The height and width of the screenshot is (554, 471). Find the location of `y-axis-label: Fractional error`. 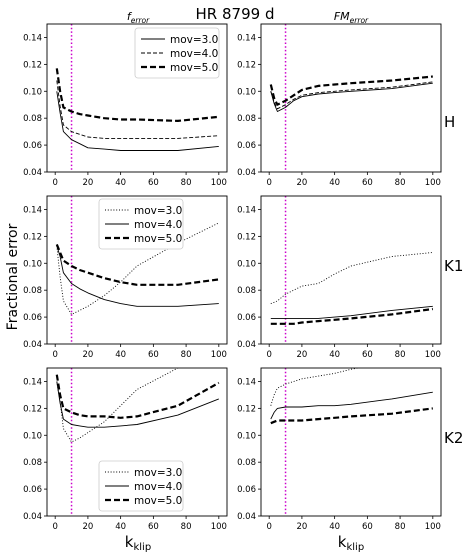

y-axis-label: Fractional error is located at coordinates (13, 276).